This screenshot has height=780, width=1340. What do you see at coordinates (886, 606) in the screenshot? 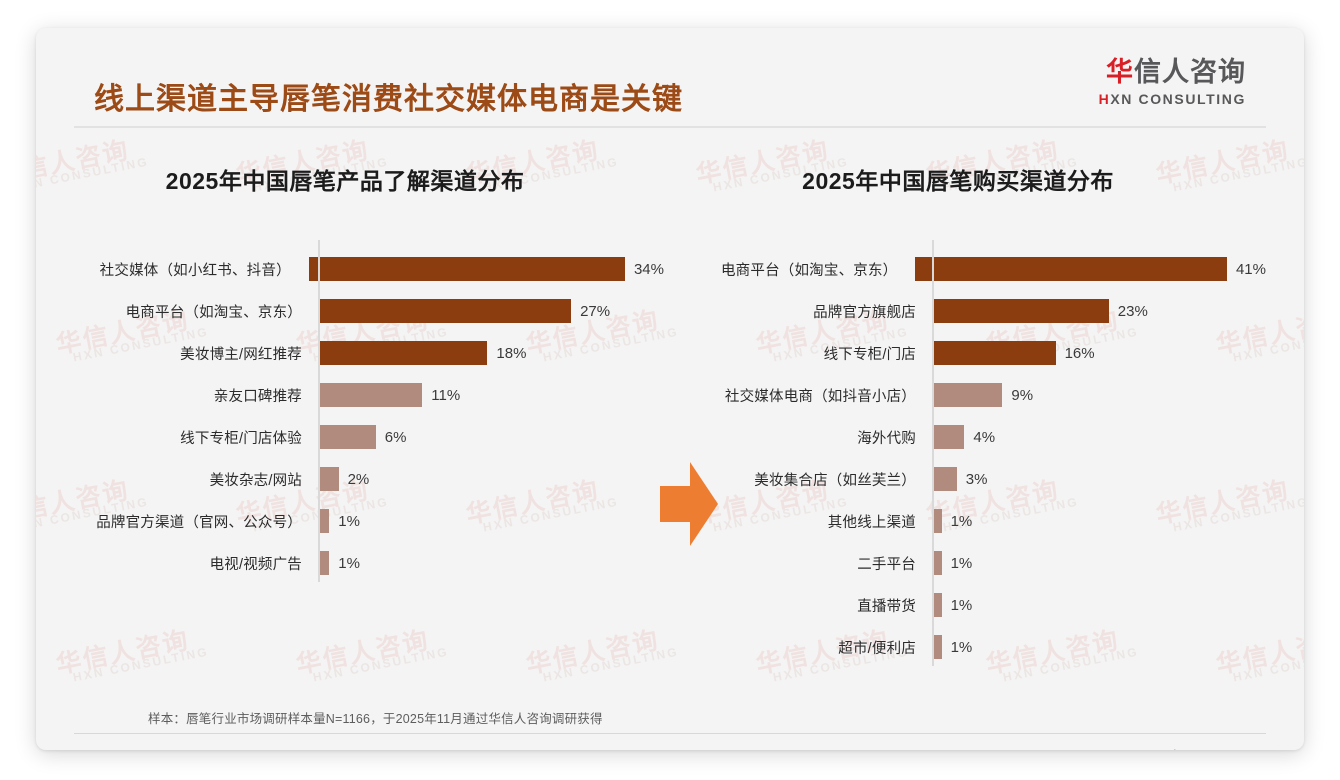
I see `category-label: 直播带货` at bounding box center [886, 606].